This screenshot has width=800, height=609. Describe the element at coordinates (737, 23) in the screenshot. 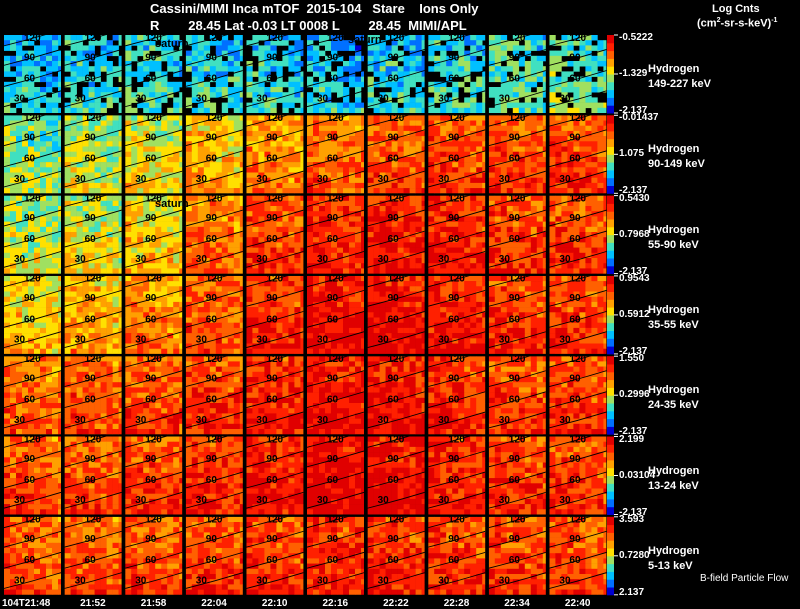

I see `colorbar-units: (cm2-sr-s-keV)-1` at that location.